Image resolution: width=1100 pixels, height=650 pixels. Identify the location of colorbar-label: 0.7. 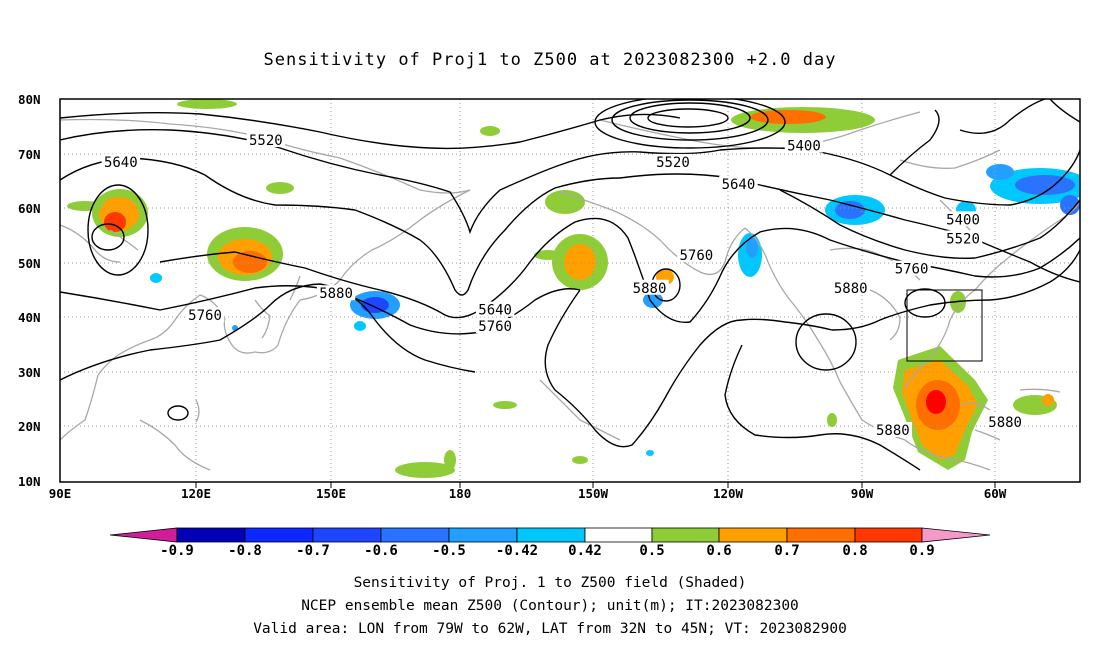
(787, 551).